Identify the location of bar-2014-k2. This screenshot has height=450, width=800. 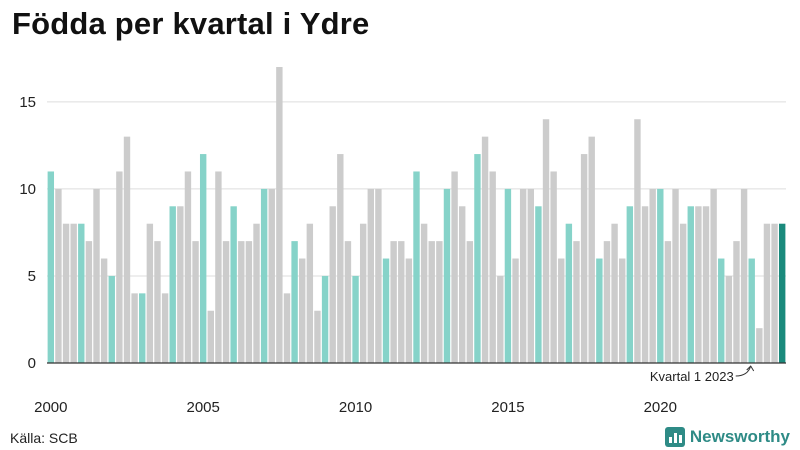
(485, 249).